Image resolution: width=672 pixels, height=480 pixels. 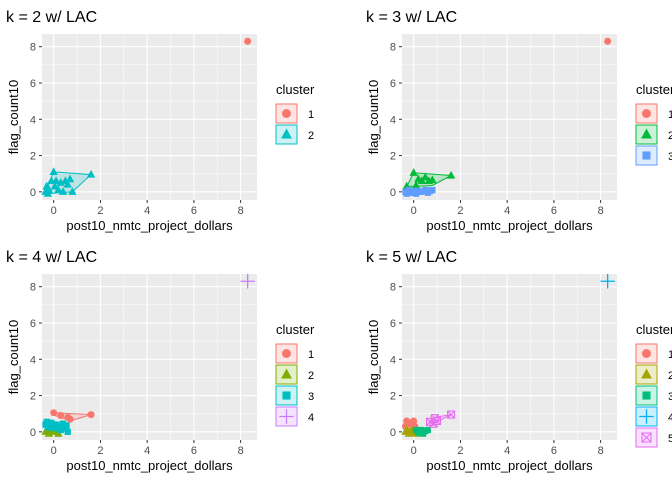 What do you see at coordinates (554, 451) in the screenshot?
I see `x-tick-label: 6` at bounding box center [554, 451].